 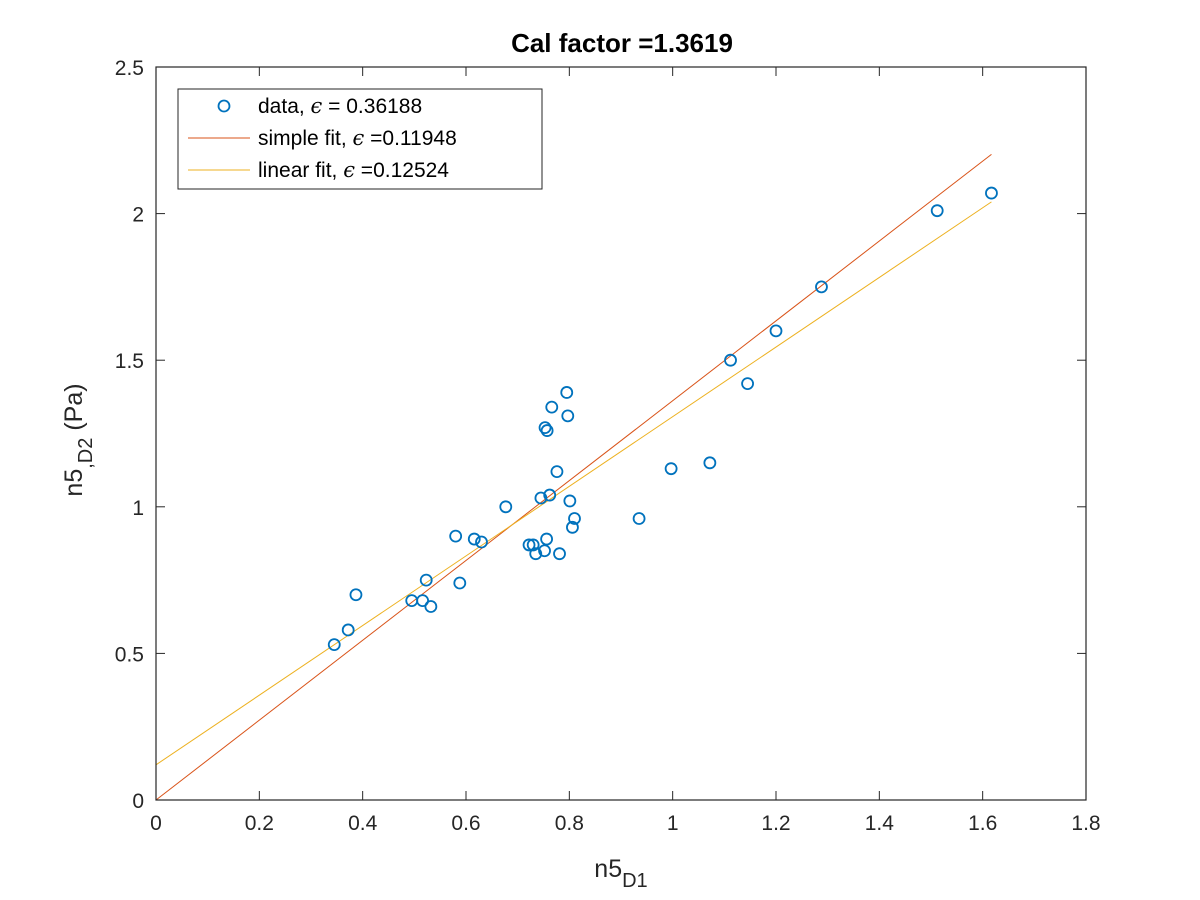 I want to click on y-axis-label-unit: (Pa), so click(x=74, y=410).